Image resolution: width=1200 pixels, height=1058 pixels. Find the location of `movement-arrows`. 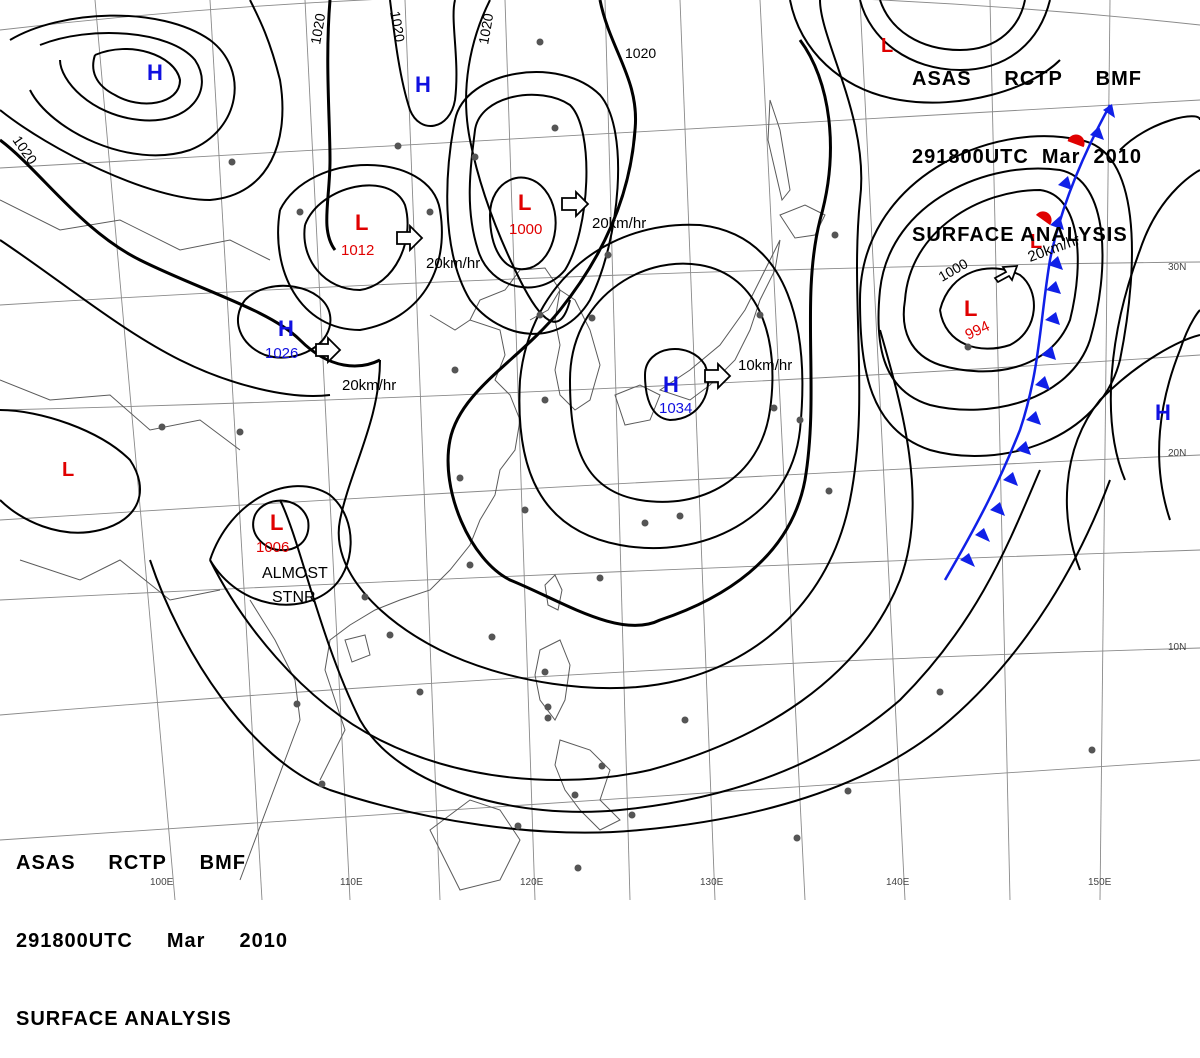

movement-arrows is located at coordinates (667, 290).